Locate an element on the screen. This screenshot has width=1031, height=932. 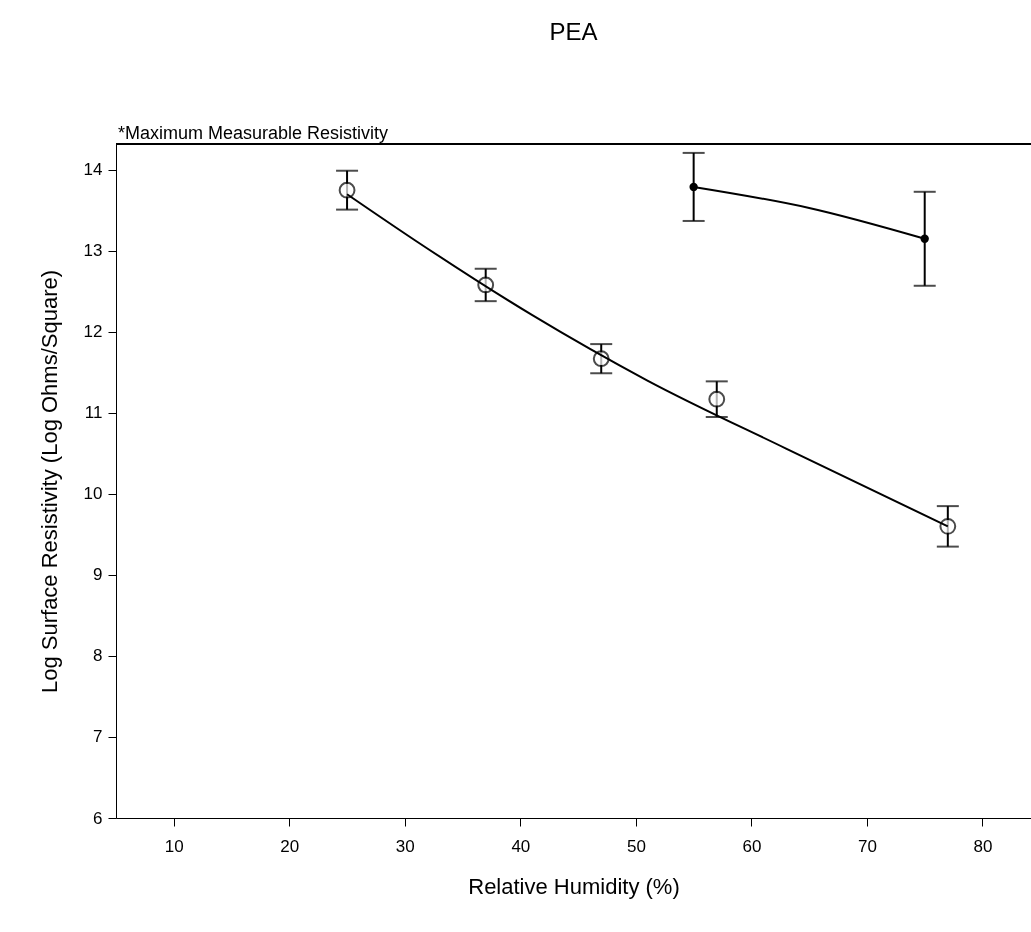
x-tick-label: 60 is located at coordinates (752, 846).